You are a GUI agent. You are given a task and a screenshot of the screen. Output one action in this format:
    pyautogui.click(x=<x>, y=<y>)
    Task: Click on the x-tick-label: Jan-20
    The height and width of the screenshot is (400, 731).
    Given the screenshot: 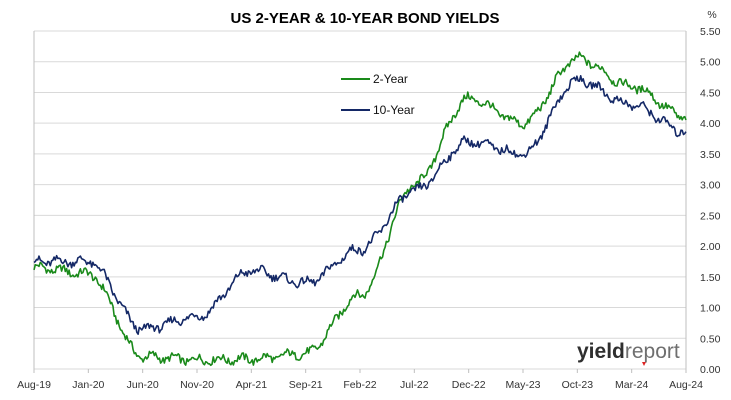 What is the action you would take?
    pyautogui.click(x=88, y=385)
    